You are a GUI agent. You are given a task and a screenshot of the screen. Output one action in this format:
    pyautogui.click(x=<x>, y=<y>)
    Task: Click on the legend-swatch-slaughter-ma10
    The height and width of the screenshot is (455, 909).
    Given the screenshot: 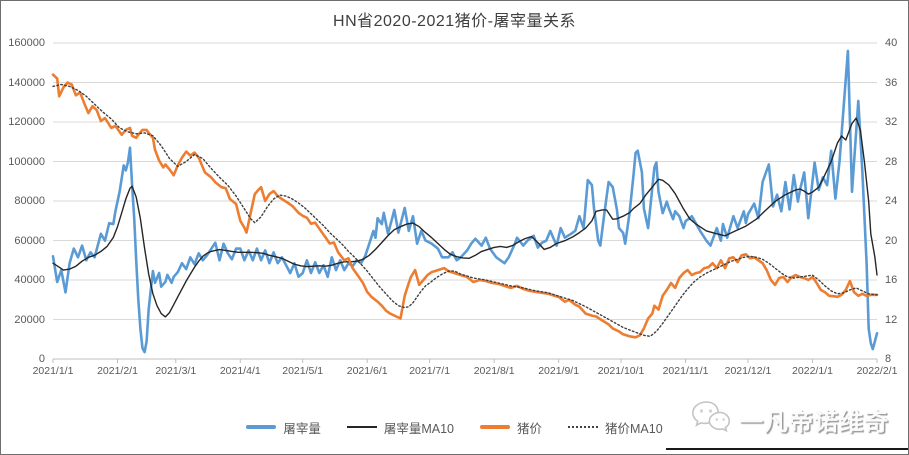 What is the action you would take?
    pyautogui.click(x=361, y=427)
    